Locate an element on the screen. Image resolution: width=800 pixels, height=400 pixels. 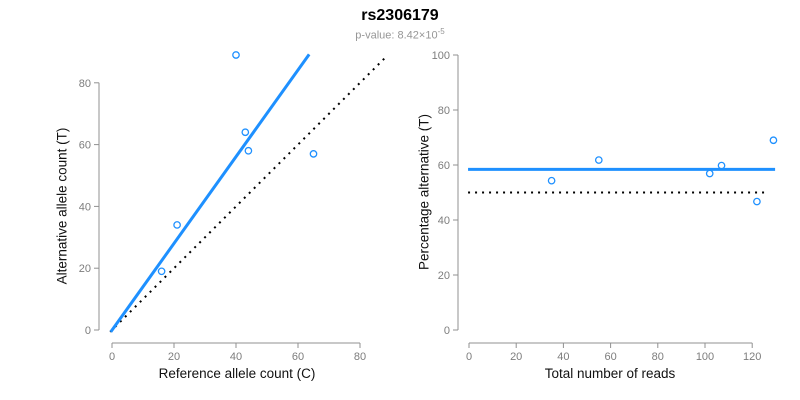
figure-title: rs2306179 is located at coordinates (400, 15).